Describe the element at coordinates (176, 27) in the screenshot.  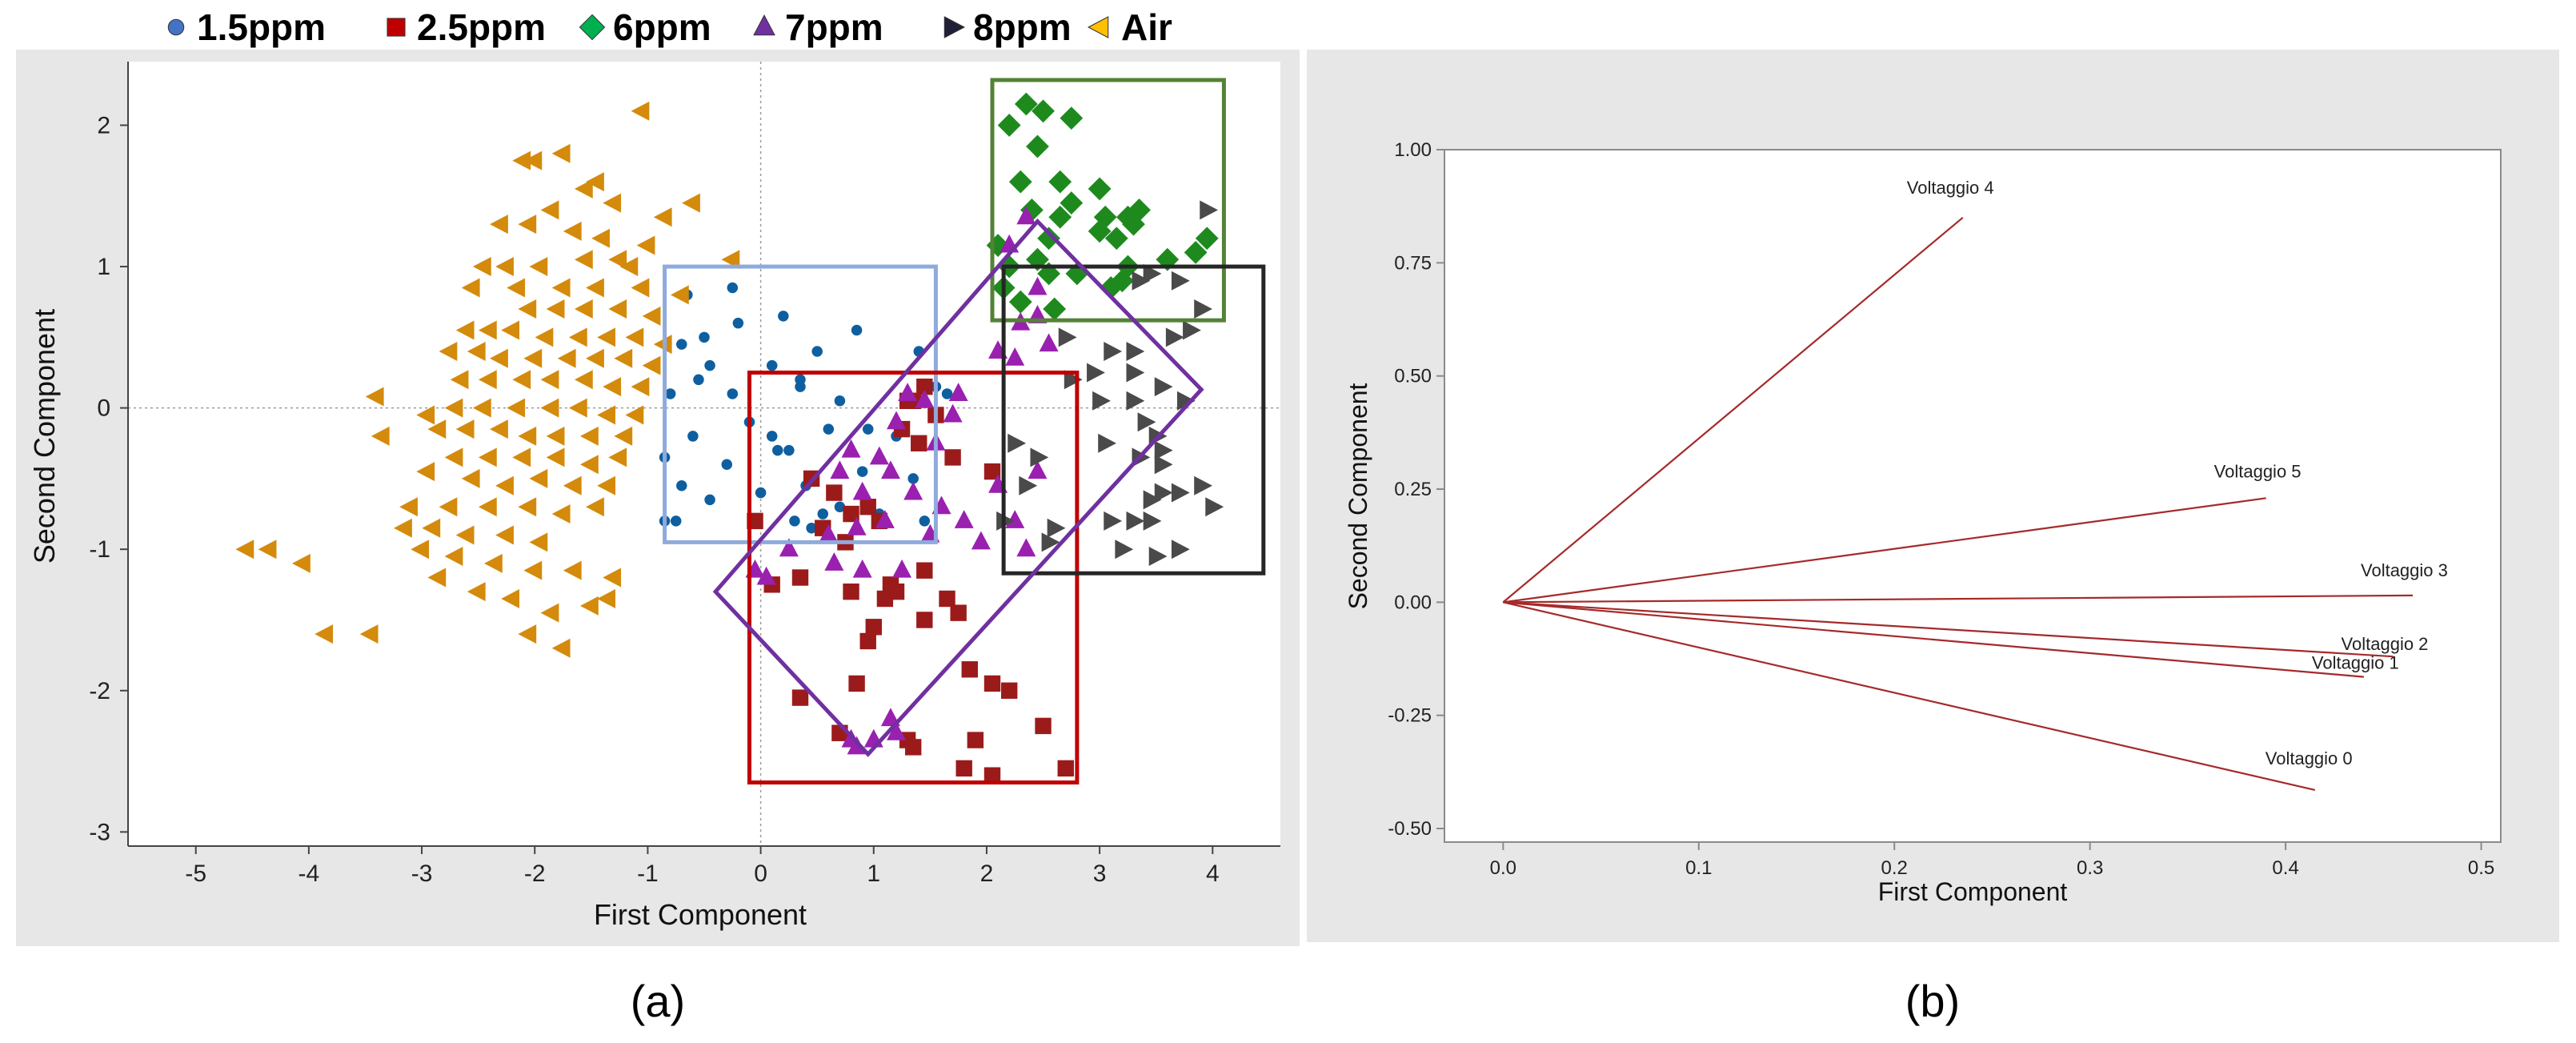
I see `legend-marker-1-5ppm` at that location.